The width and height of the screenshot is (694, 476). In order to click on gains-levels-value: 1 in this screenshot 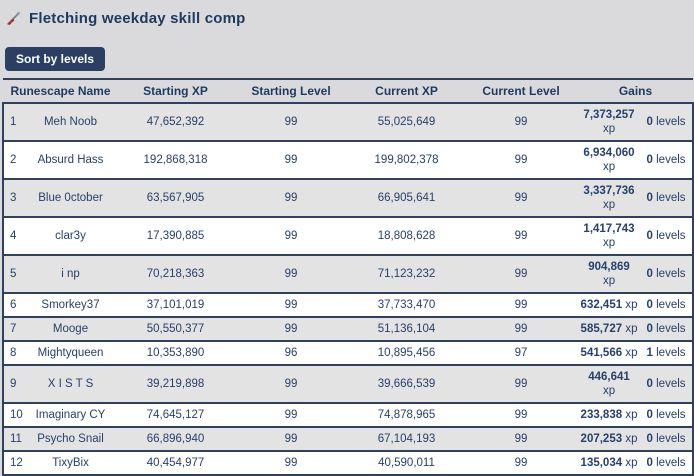, I will do `click(649, 353)`.